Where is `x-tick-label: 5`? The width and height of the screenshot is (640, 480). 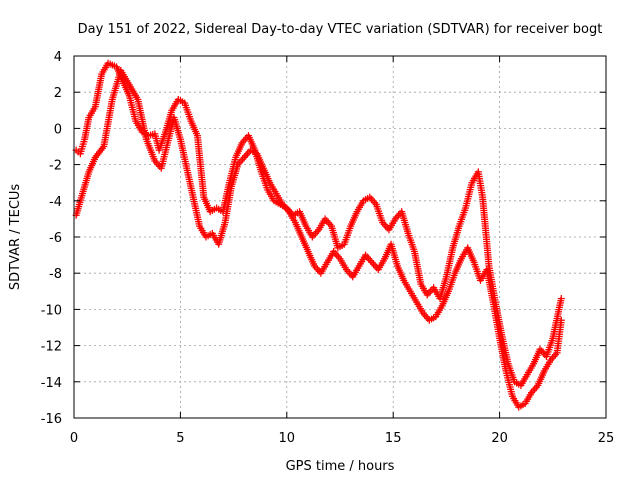 x-tick-label: 5 is located at coordinates (180, 438).